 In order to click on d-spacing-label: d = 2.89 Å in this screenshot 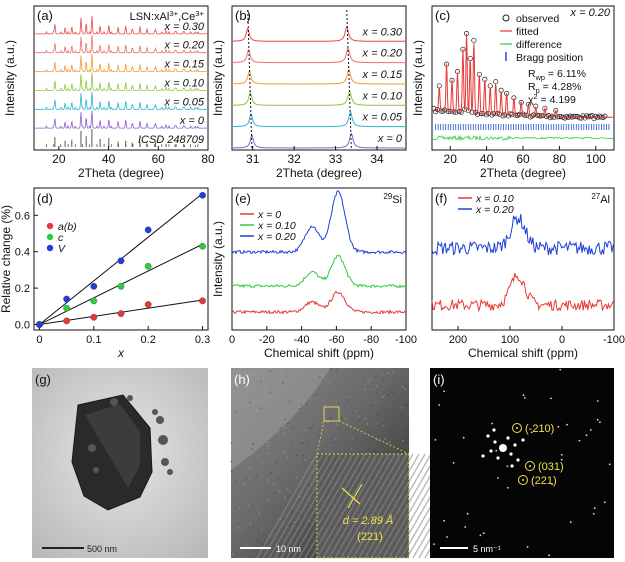, I will do `click(368, 520)`.